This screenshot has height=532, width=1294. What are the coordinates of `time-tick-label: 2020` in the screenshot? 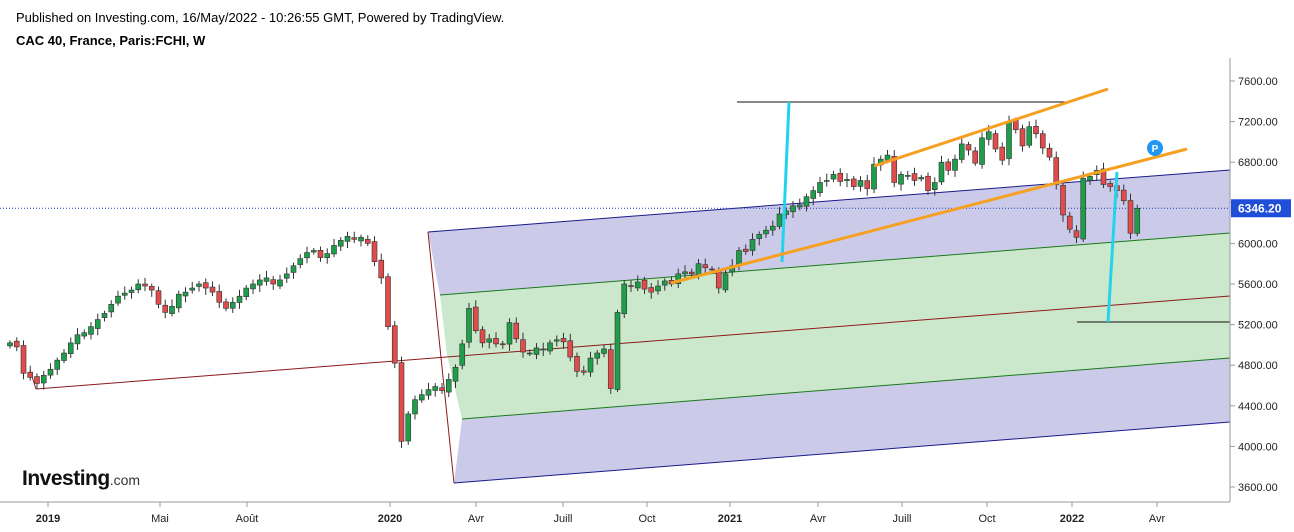 It's located at (390, 519).